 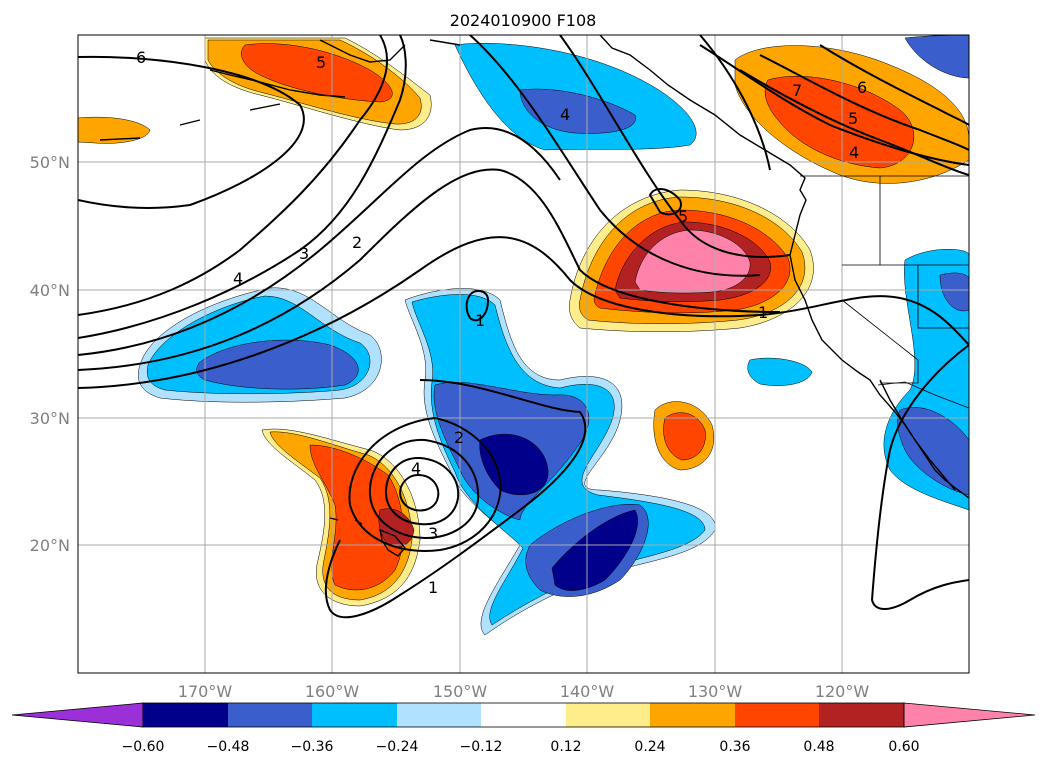 What do you see at coordinates (649, 747) in the screenshot?
I see `colorbar-tick-label: 0.24` at bounding box center [649, 747].